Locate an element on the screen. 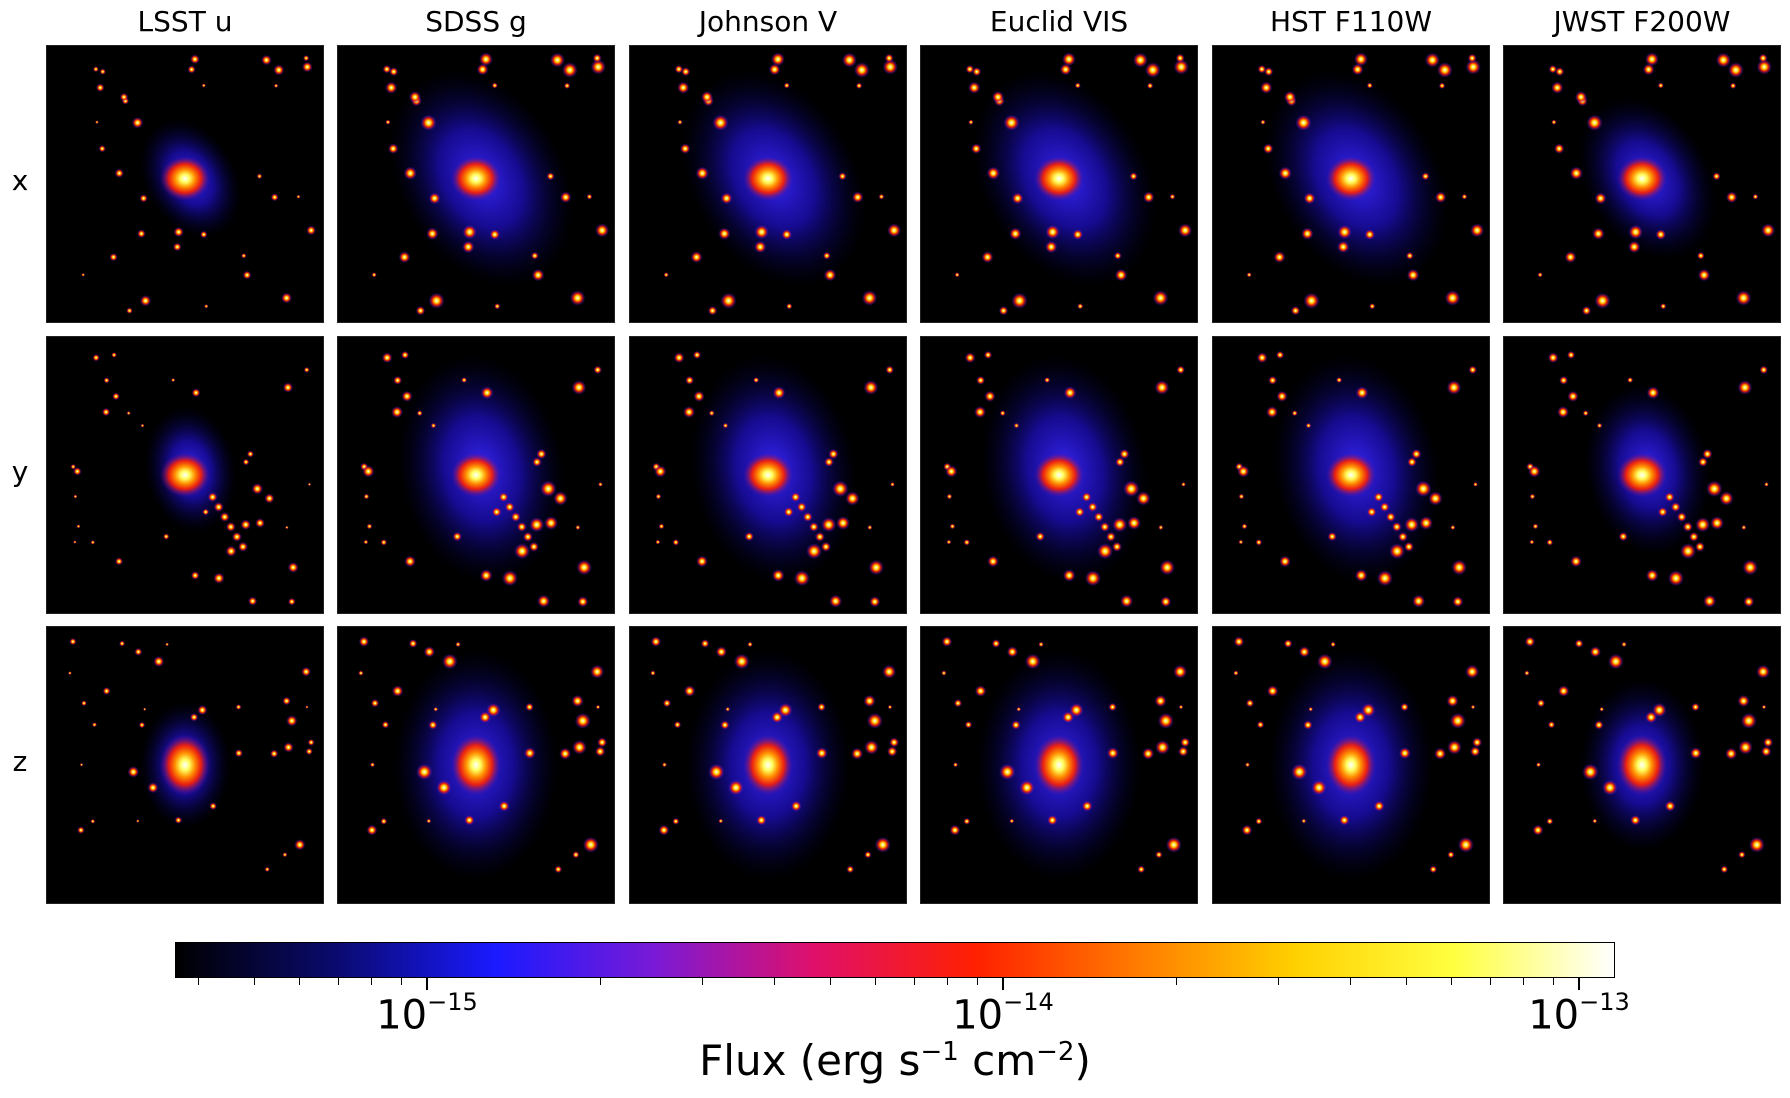  row-label: y is located at coordinates (20, 471).